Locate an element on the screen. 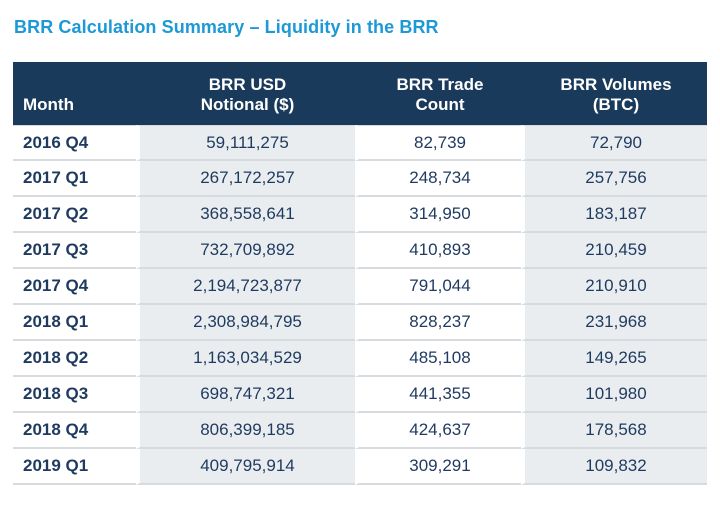 The width and height of the screenshot is (720, 530). cell-month: 2016 Q4 is located at coordinates (74, 143).